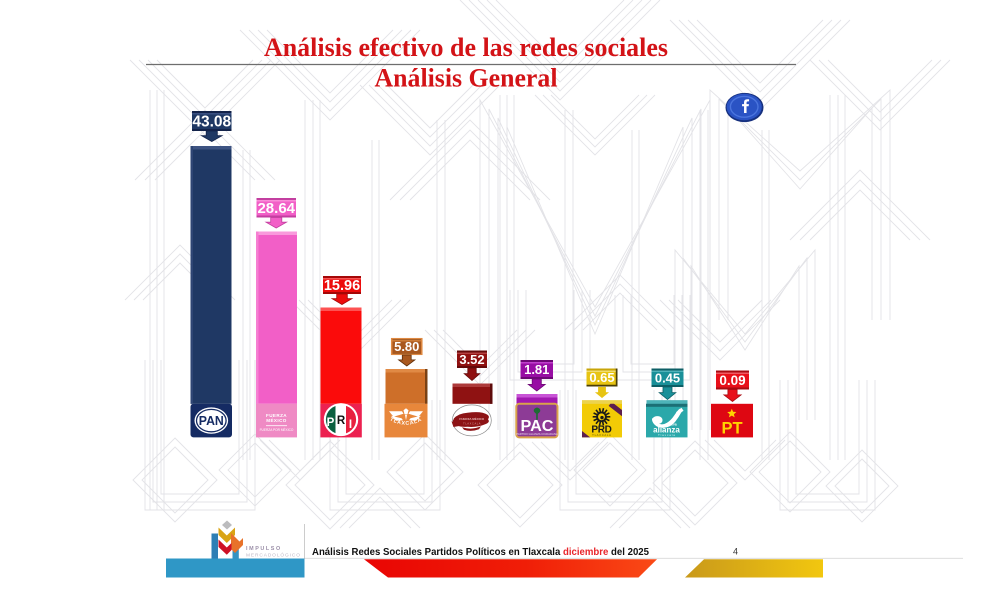 The width and height of the screenshot is (1000, 600). Describe the element at coordinates (666, 429) in the screenshot. I see `svg-text: alianza` at that location.